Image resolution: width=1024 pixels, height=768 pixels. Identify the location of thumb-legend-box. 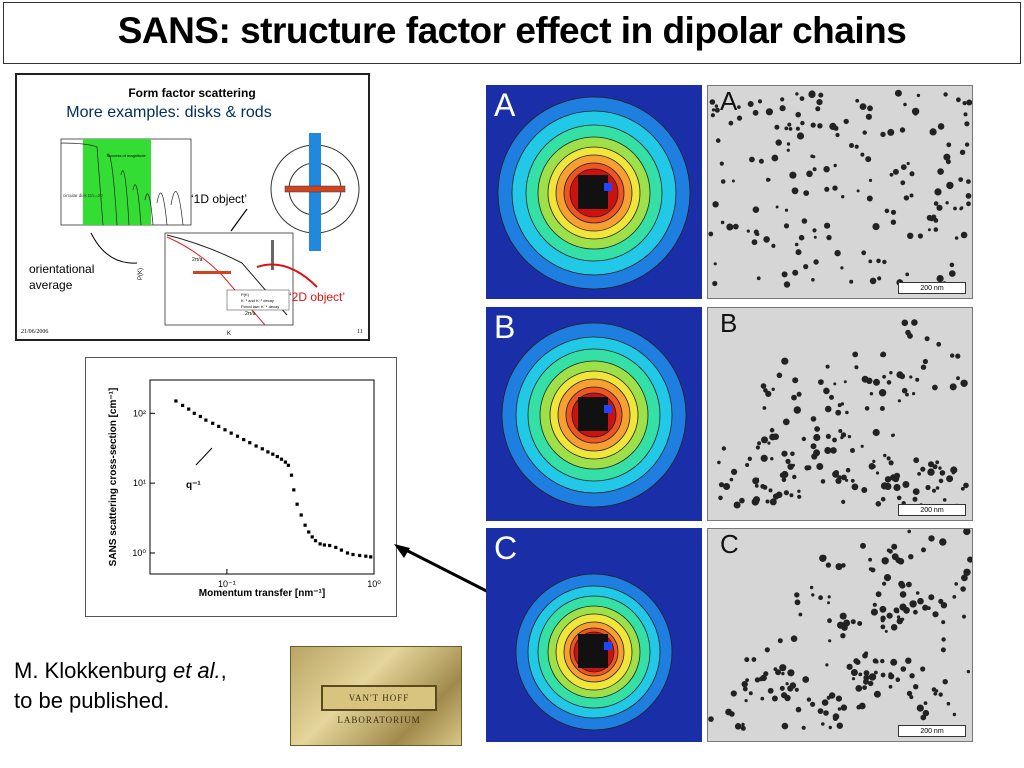
(258, 300).